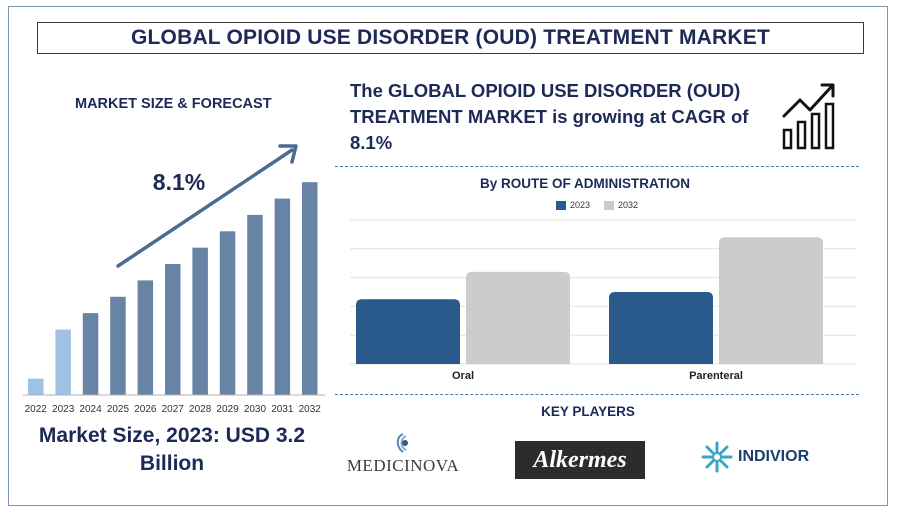  Describe the element at coordinates (717, 457) in the screenshot. I see `indivior-snowflake-icon` at that location.